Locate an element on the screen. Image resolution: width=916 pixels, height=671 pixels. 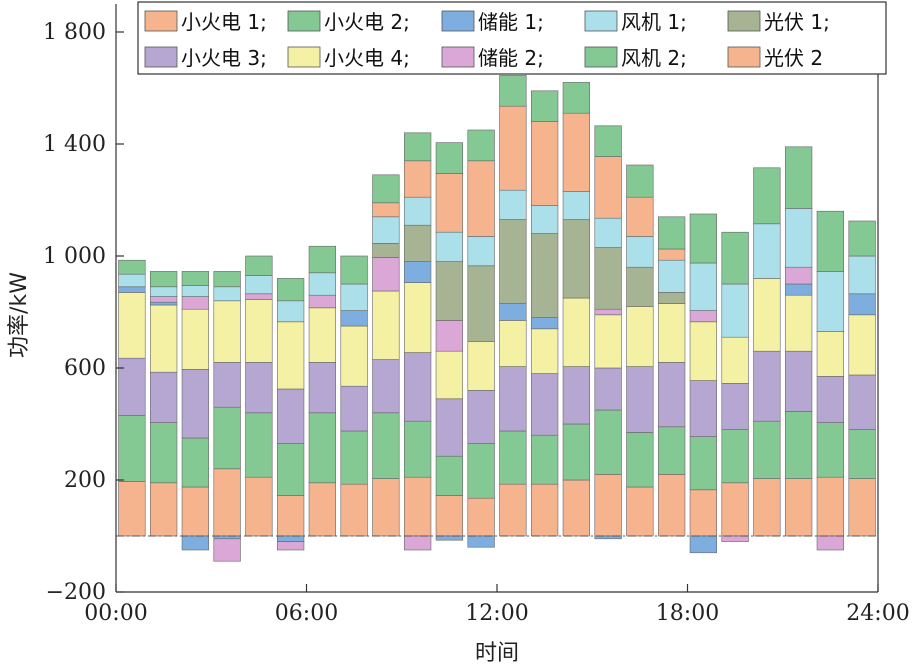
legend-label: 小火电 2; is located at coordinates (367, 22).